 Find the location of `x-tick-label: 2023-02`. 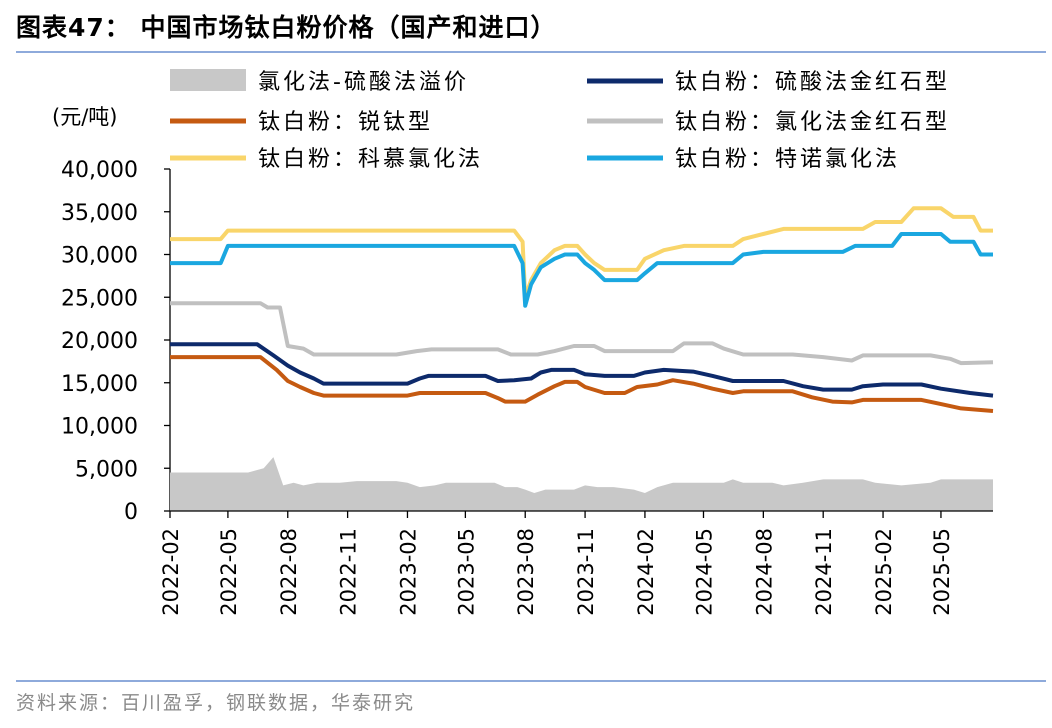

x-tick-label: 2023-02 is located at coordinates (409, 572).